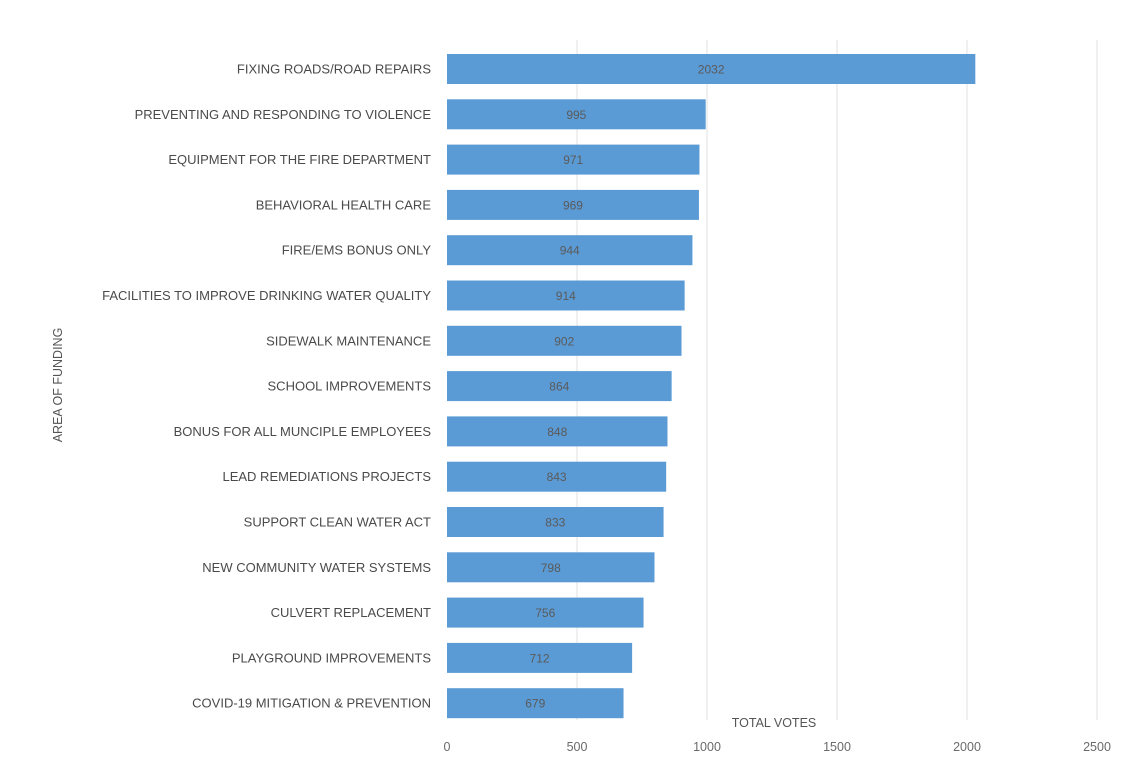 The height and width of the screenshot is (762, 1126). What do you see at coordinates (774, 723) in the screenshot?
I see `x-axis-title: TOTAL VOTES` at bounding box center [774, 723].